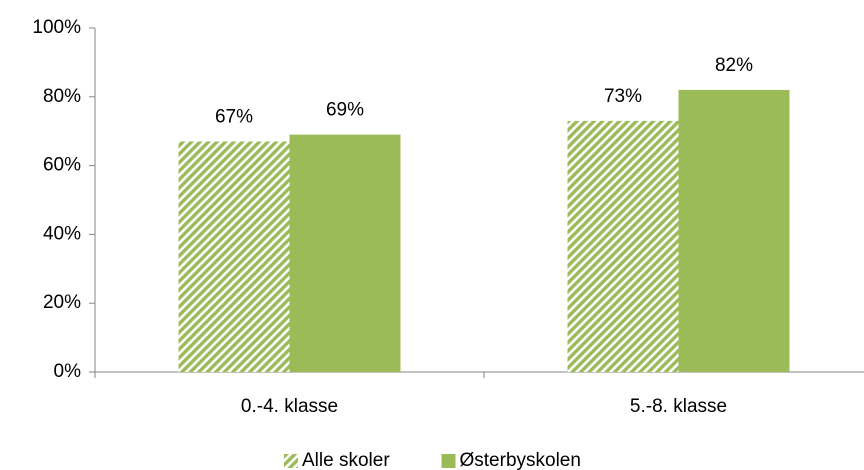 This screenshot has height=470, width=864. Describe the element at coordinates (346, 460) in the screenshot. I see `legend-label: Alle skoler` at that location.